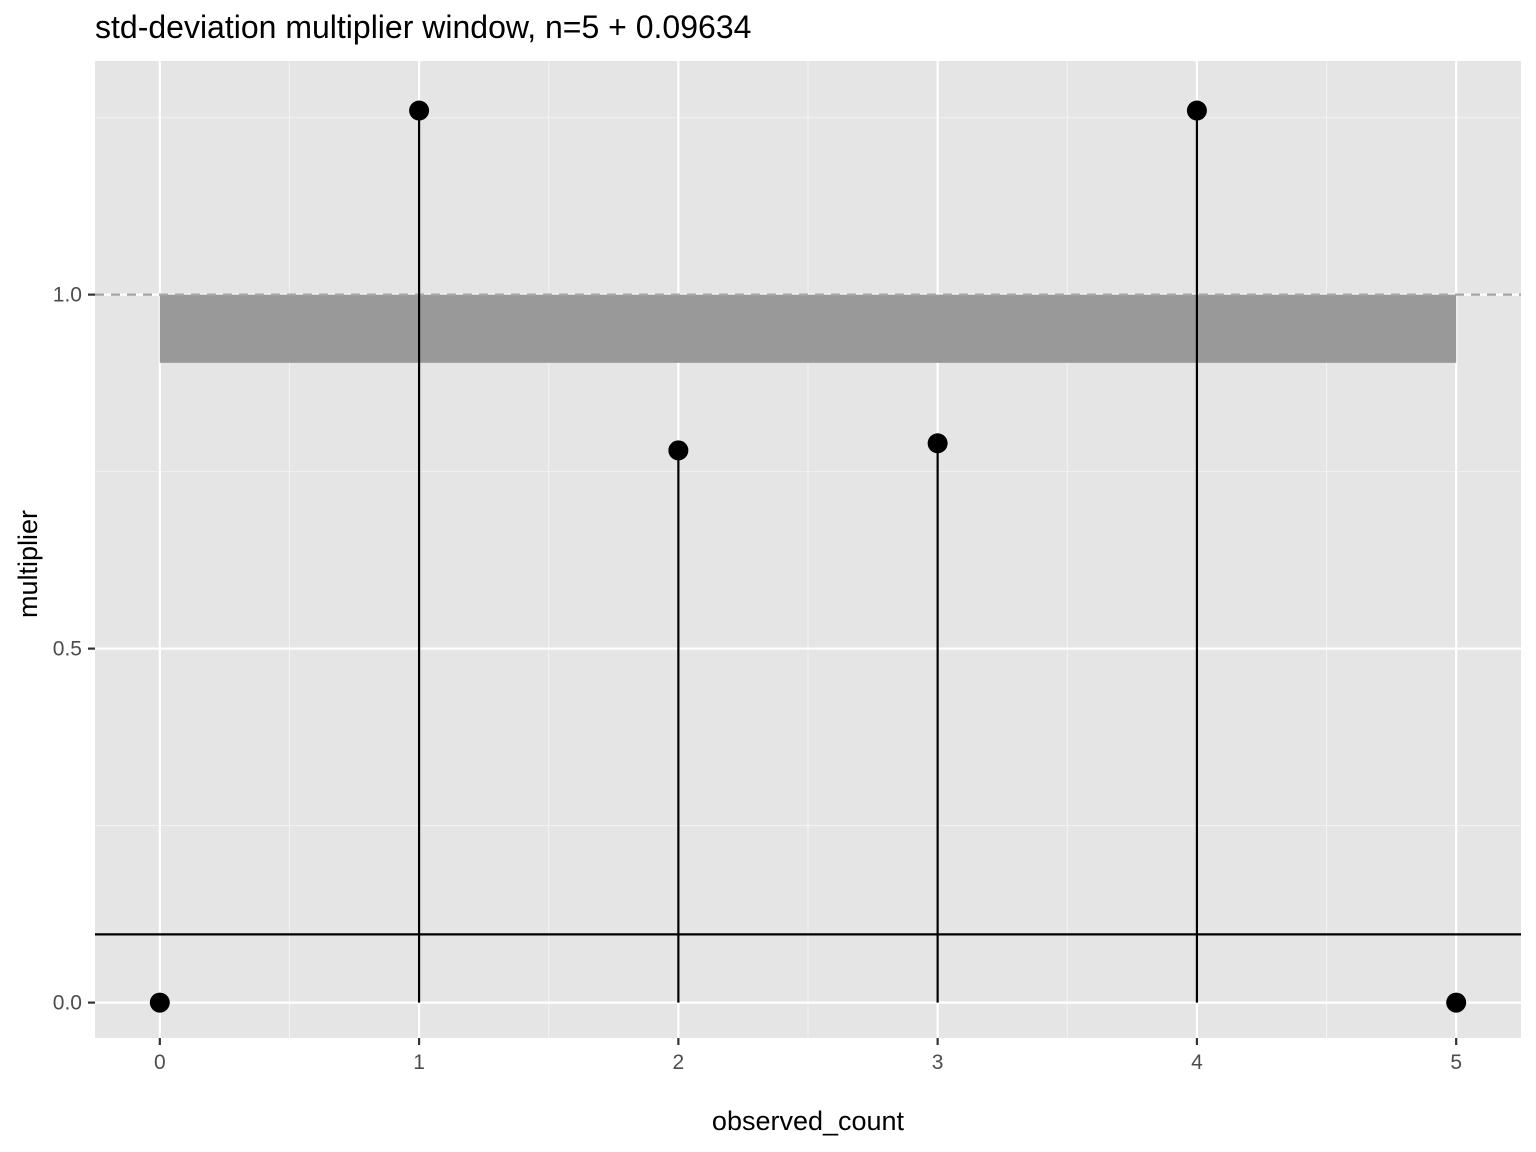  Describe the element at coordinates (419, 1062) in the screenshot. I see `x-tick-label: 1` at that location.